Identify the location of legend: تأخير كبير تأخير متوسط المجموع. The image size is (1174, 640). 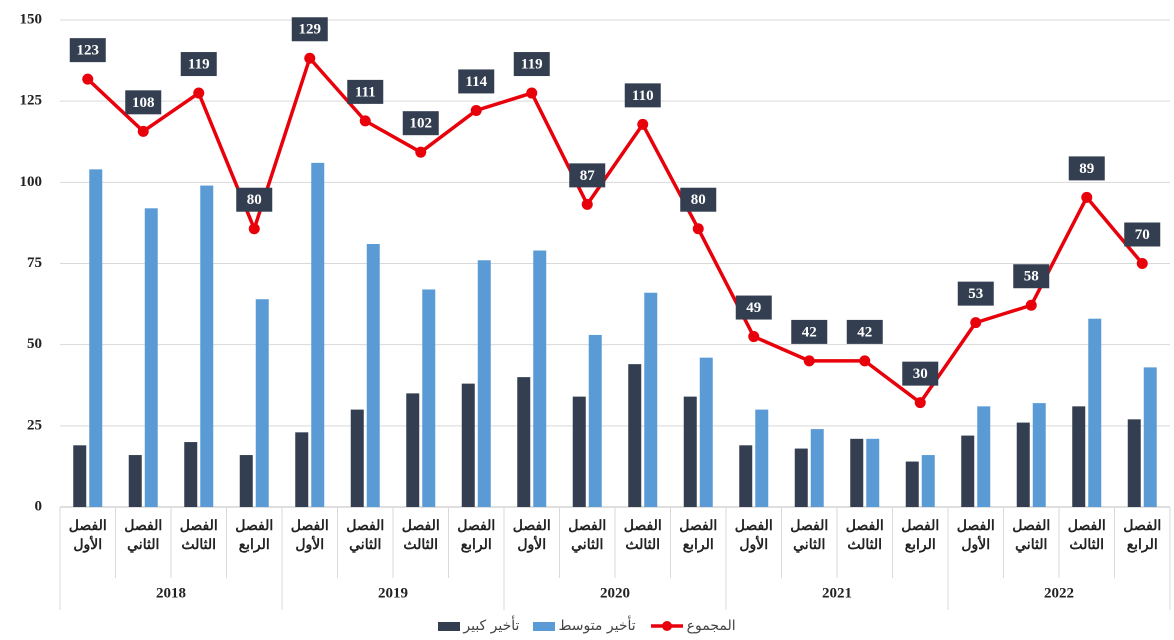
(587, 626).